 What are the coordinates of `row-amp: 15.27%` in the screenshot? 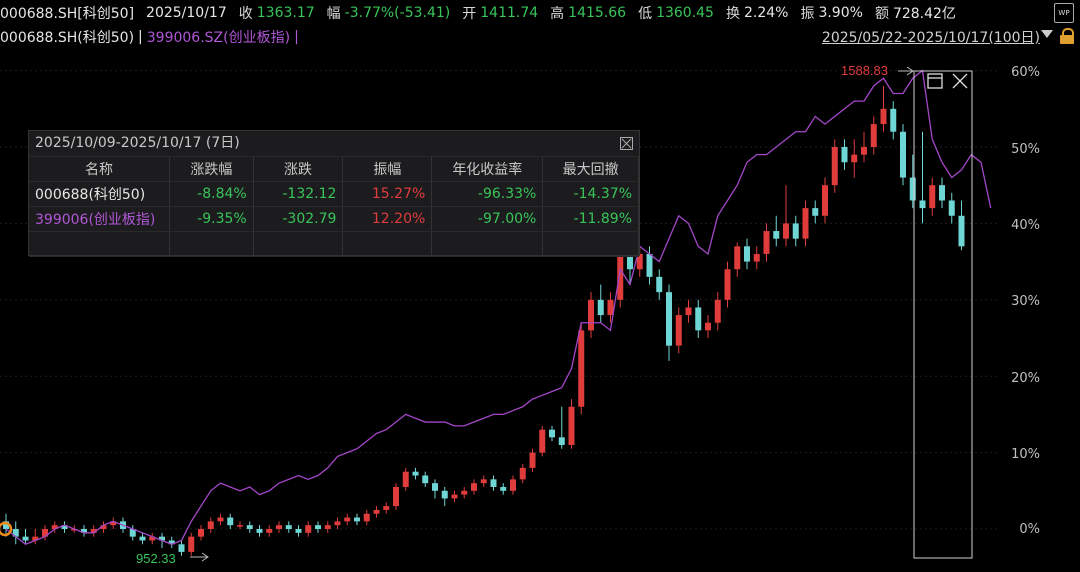 It's located at (387, 194).